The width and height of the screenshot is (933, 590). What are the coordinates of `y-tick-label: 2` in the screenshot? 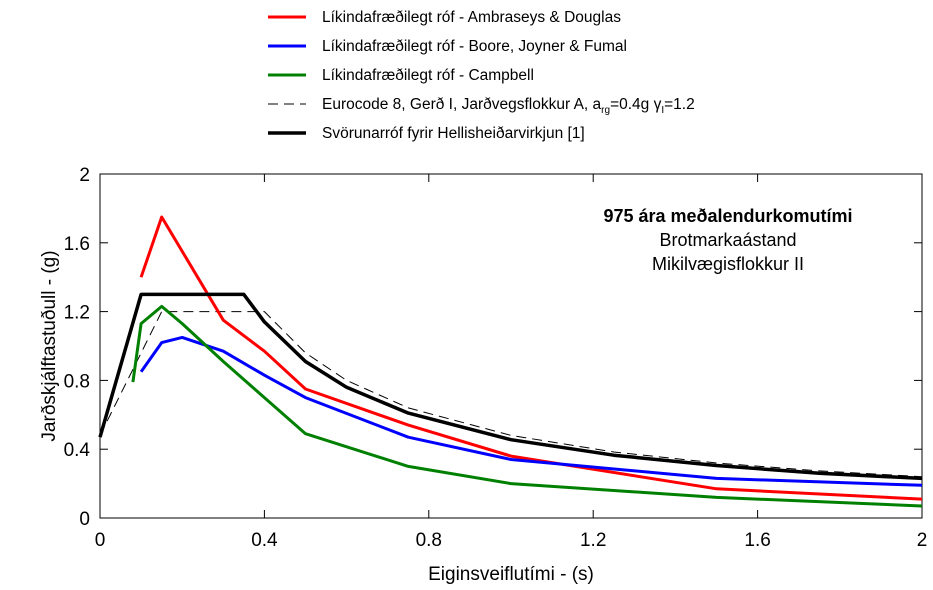 It's located at (84, 175).